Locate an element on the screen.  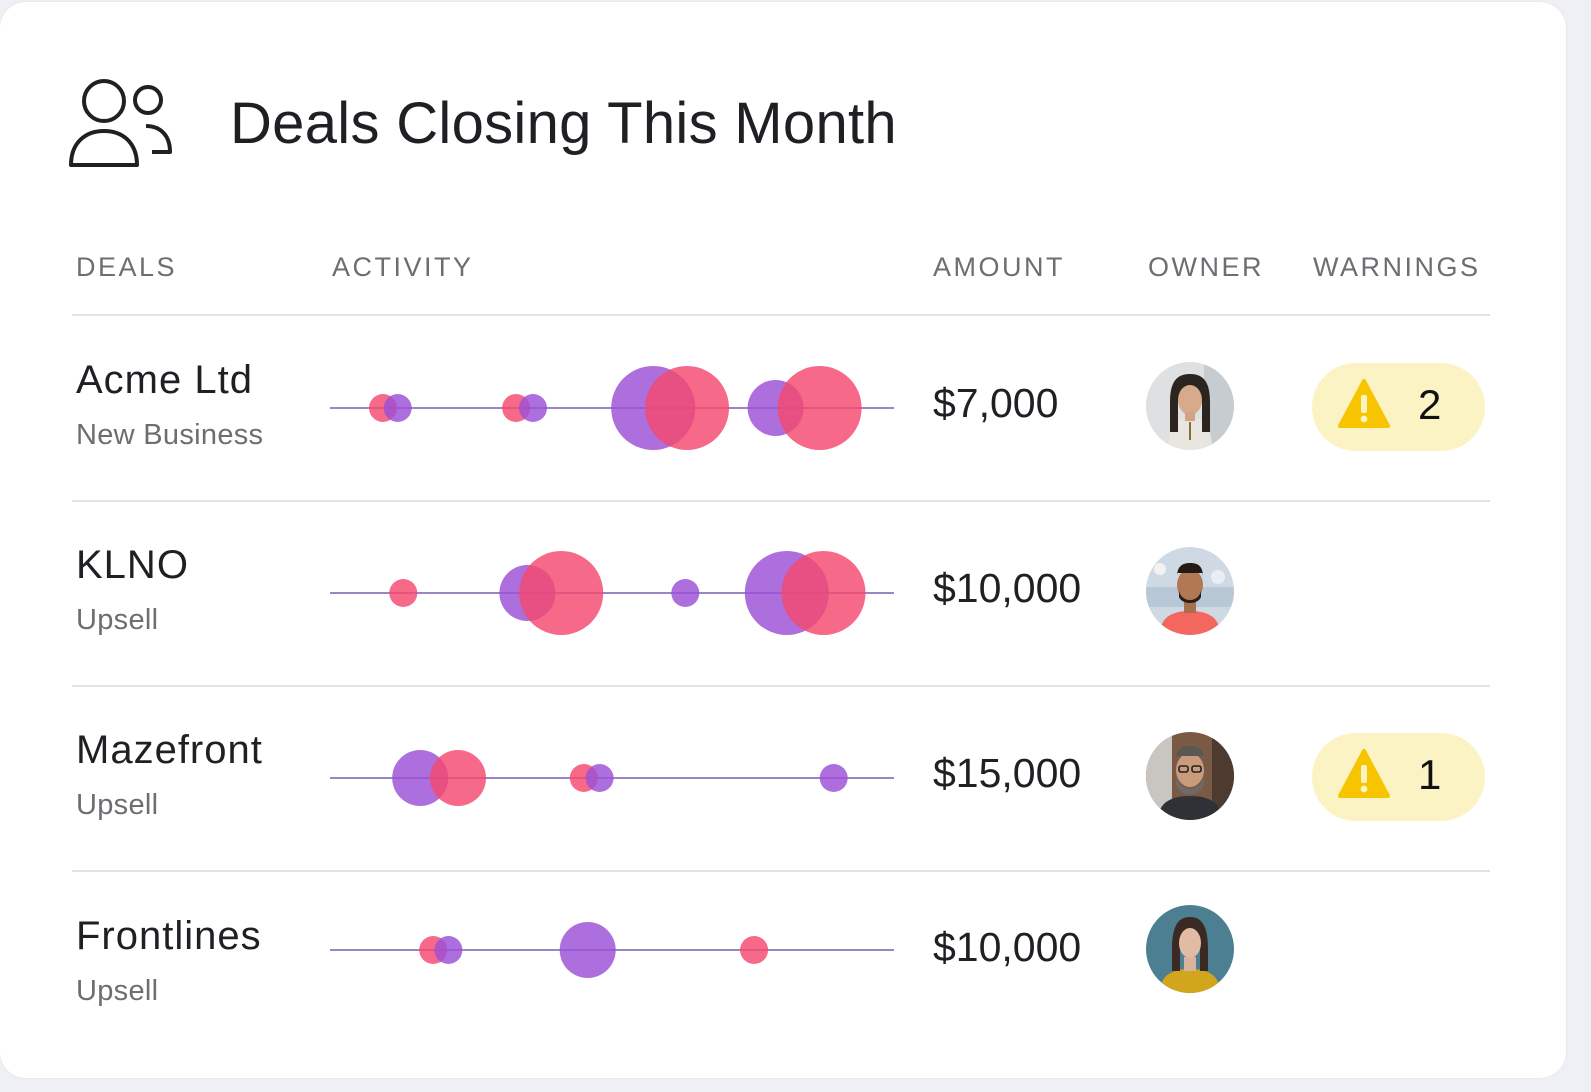
column-header-activity: ACTIVITY is located at coordinates (403, 267).